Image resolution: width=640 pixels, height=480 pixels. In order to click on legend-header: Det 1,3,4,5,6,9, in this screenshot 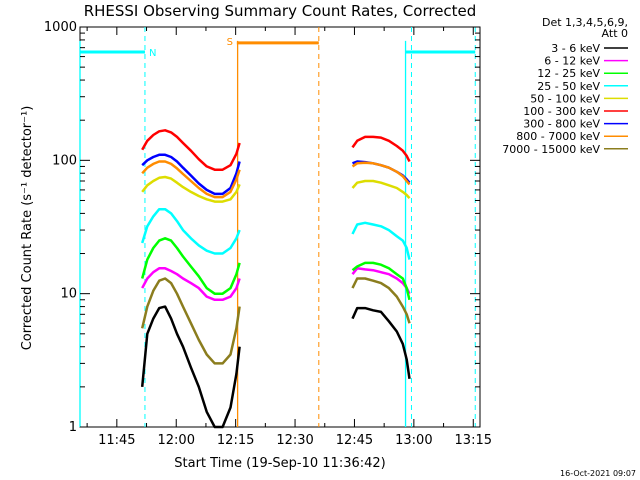, I will do `click(585, 22)`.